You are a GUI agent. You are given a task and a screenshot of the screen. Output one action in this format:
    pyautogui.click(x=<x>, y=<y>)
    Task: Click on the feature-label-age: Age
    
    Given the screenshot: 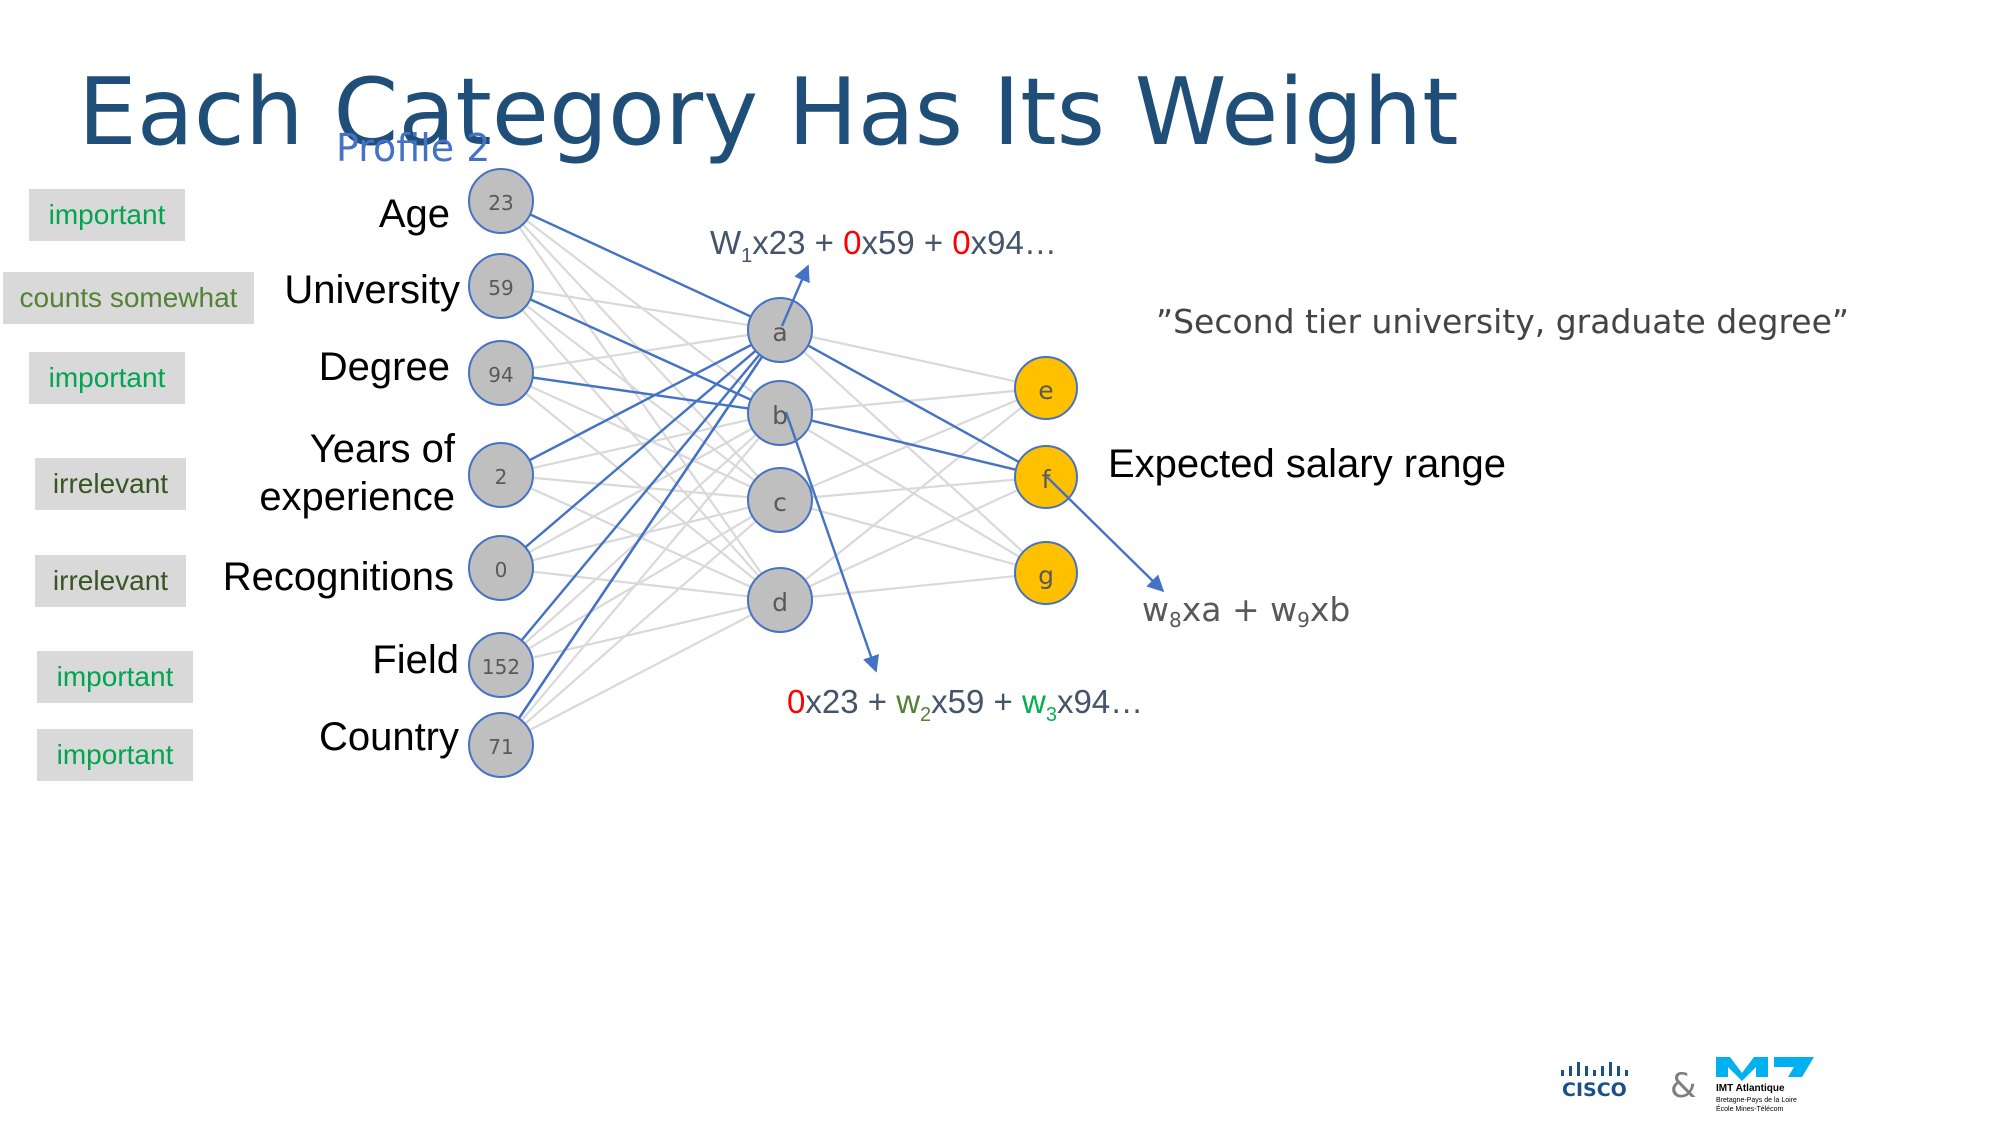 What is the action you would take?
    pyautogui.click(x=414, y=214)
    